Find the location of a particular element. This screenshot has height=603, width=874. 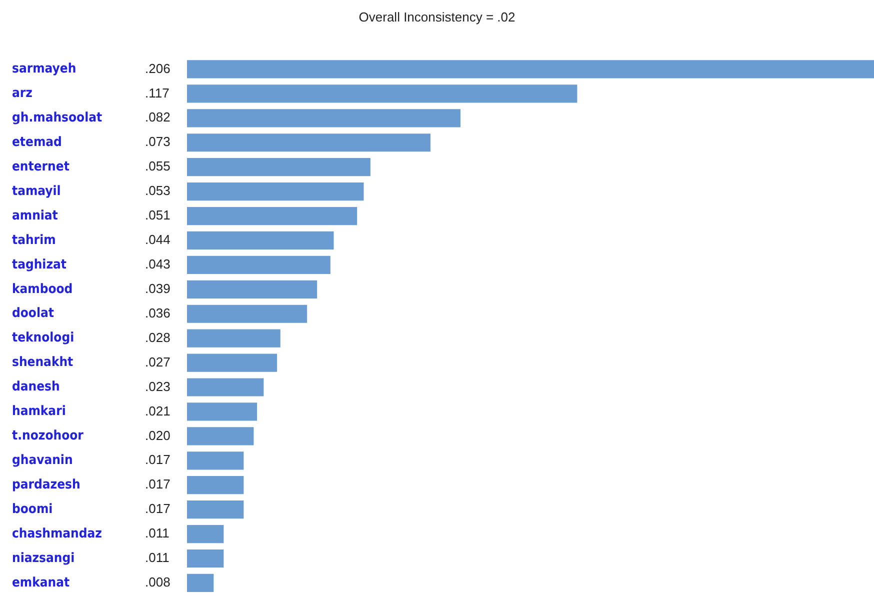

y-tick-label: t.nozohoor is located at coordinates (48, 436).